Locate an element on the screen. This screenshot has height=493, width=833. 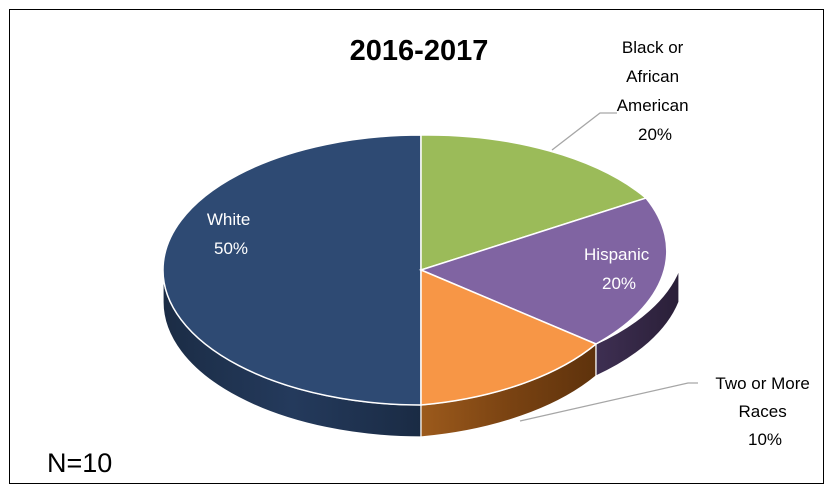
leader-line-two-or-more is located at coordinates (608, 402).